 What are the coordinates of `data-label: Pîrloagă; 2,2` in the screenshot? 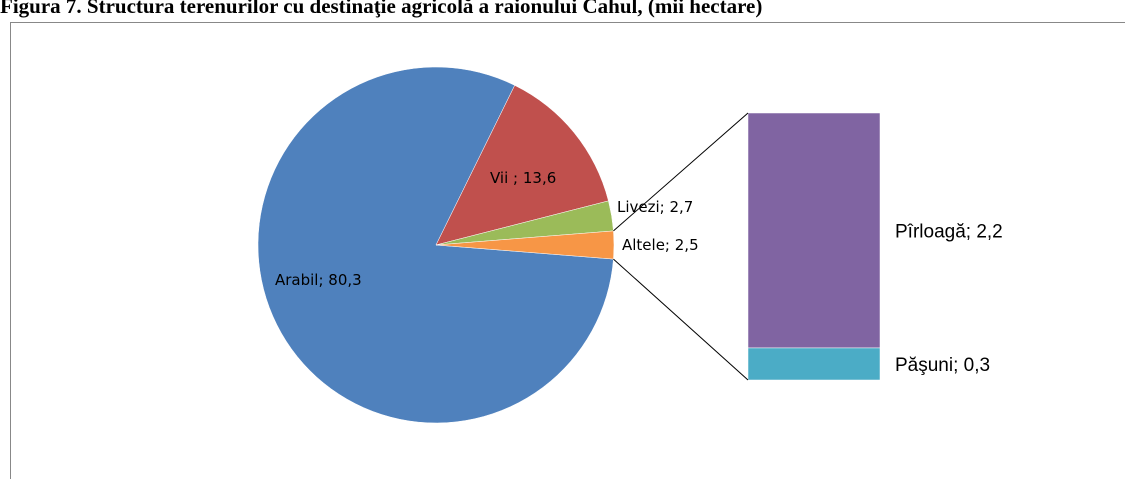 It's located at (949, 231).